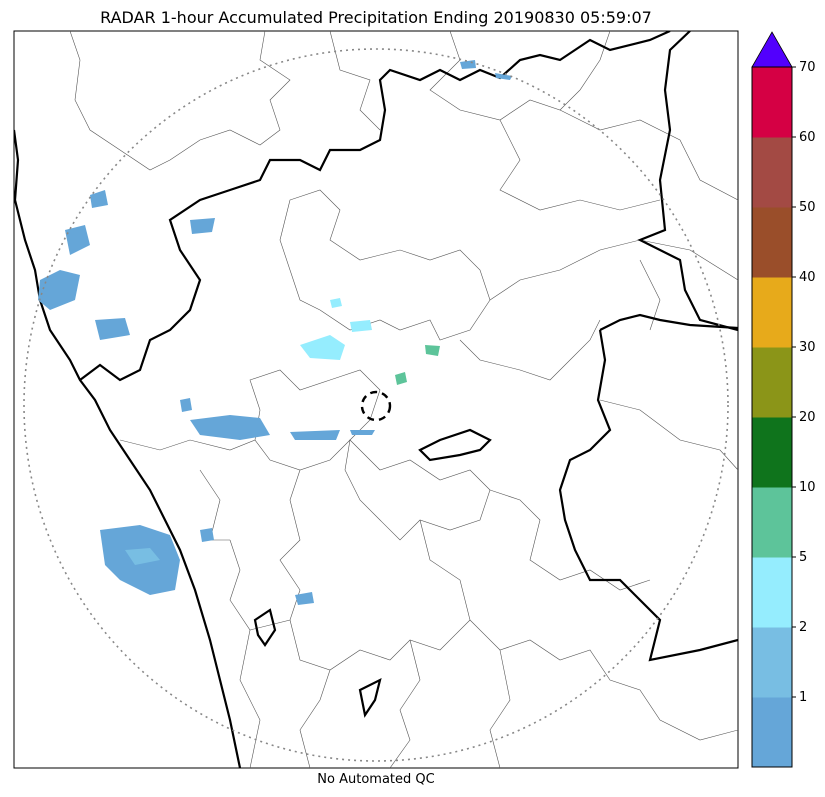 The width and height of the screenshot is (825, 797). What do you see at coordinates (807, 347) in the screenshot?
I see `colorbar-tick-label: 30` at bounding box center [807, 347].